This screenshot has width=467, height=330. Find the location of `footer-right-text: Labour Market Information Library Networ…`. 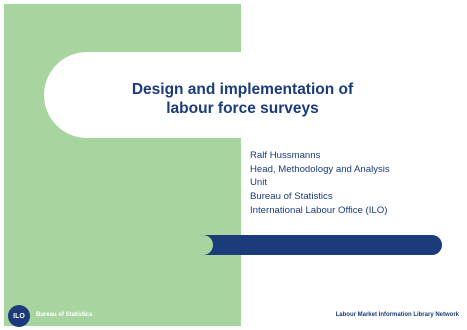

footer-right-text: Labour Market Information Library Networ… is located at coordinates (397, 315).